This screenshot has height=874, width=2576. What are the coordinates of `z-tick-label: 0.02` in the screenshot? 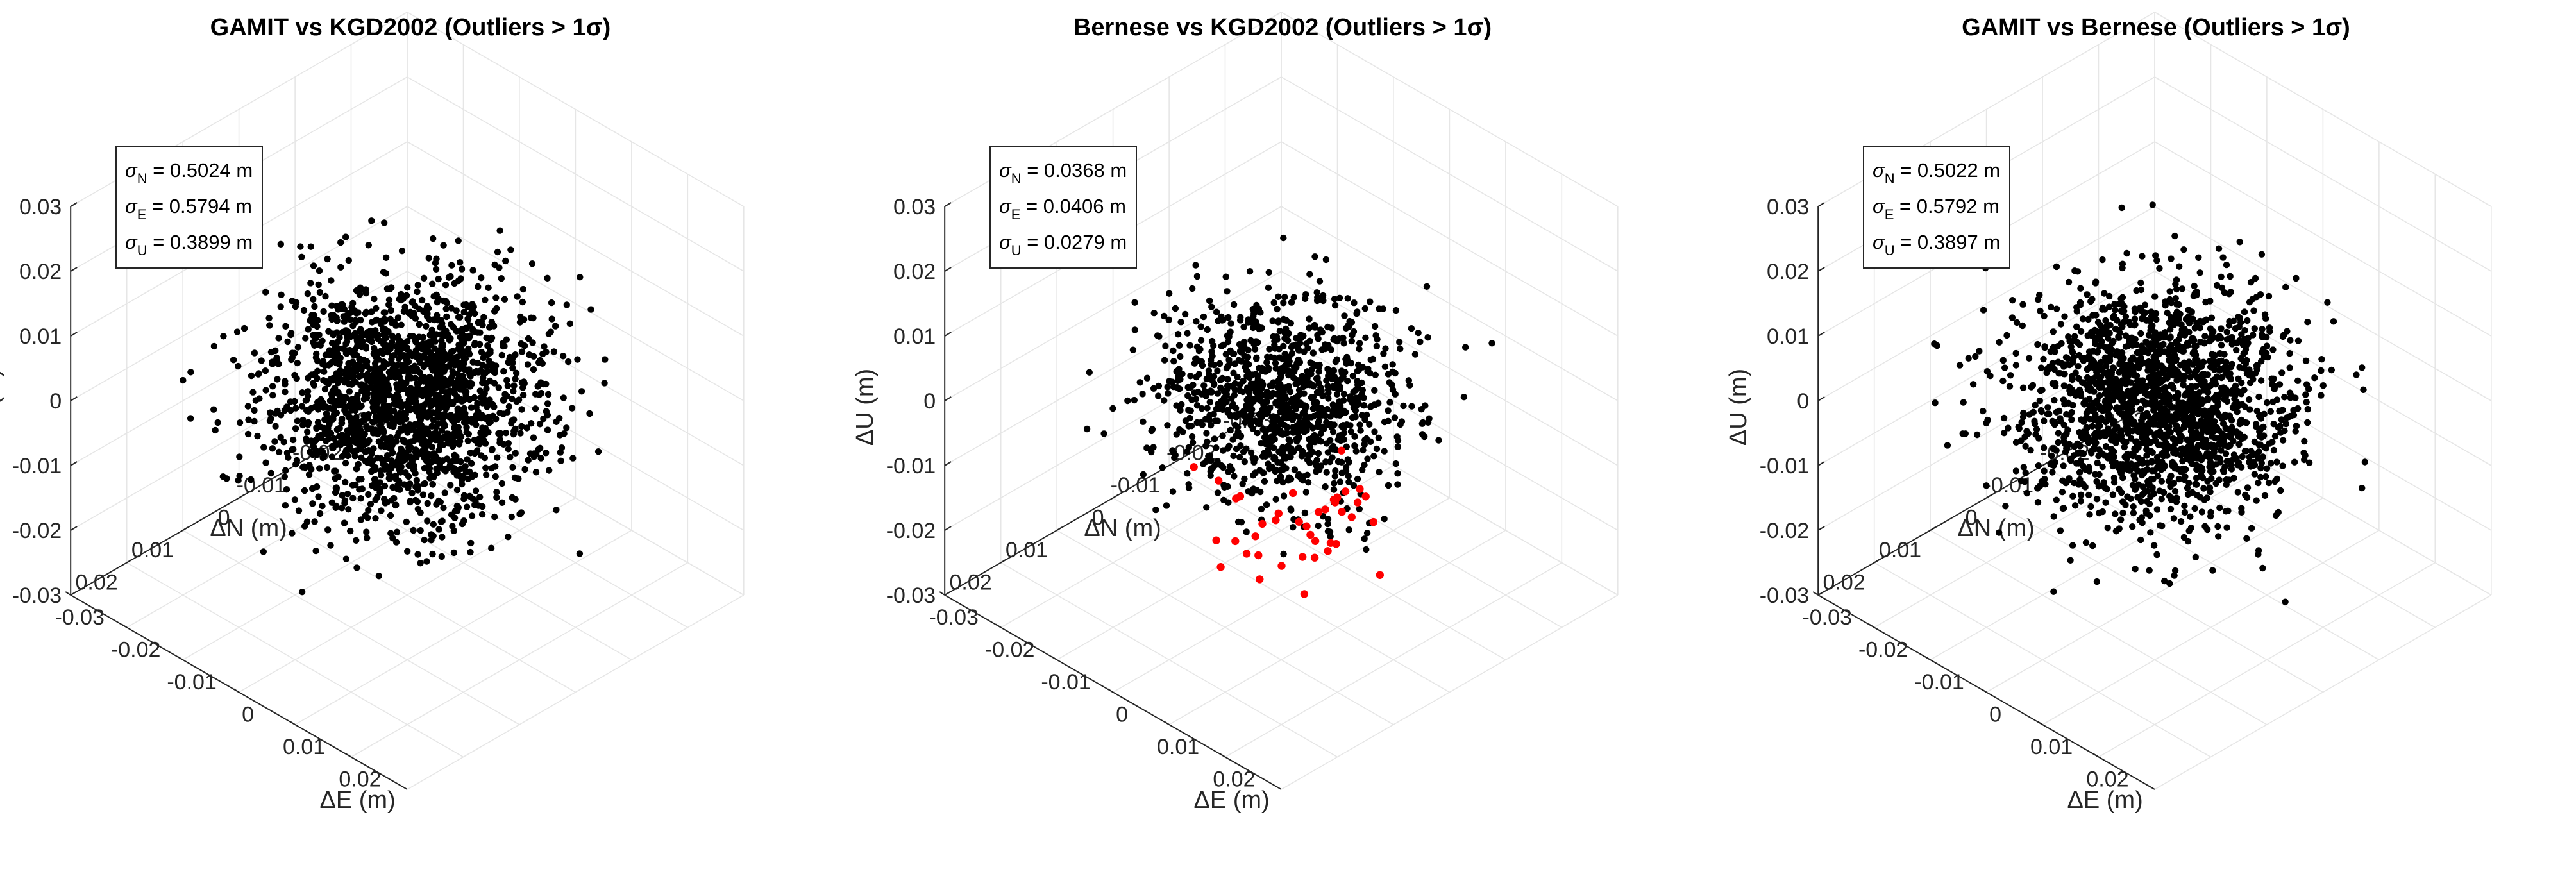 It's located at (40, 272).